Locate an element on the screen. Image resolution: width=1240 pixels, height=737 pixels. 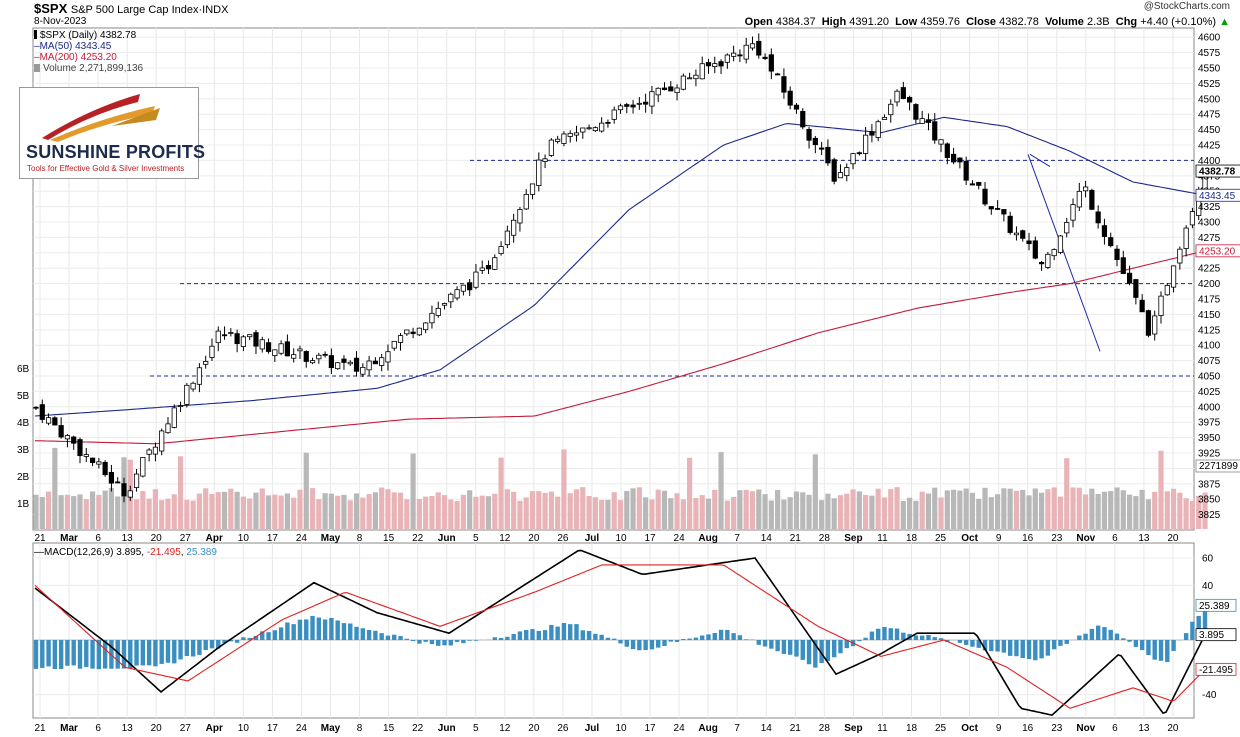
y-tick-label: 4500 is located at coordinates (1209, 99).